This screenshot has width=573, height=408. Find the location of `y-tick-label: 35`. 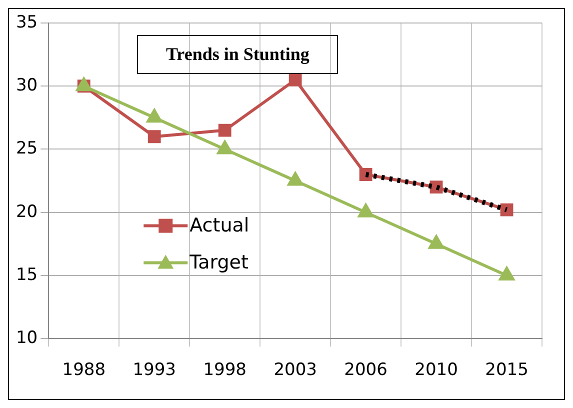

y-tick-label: 35 is located at coordinates (27, 22).